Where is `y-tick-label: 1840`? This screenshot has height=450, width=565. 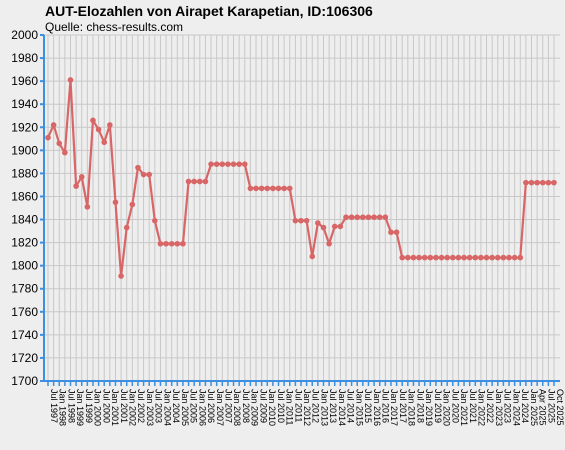
y-tick-label: 1840 is located at coordinates (24, 220).